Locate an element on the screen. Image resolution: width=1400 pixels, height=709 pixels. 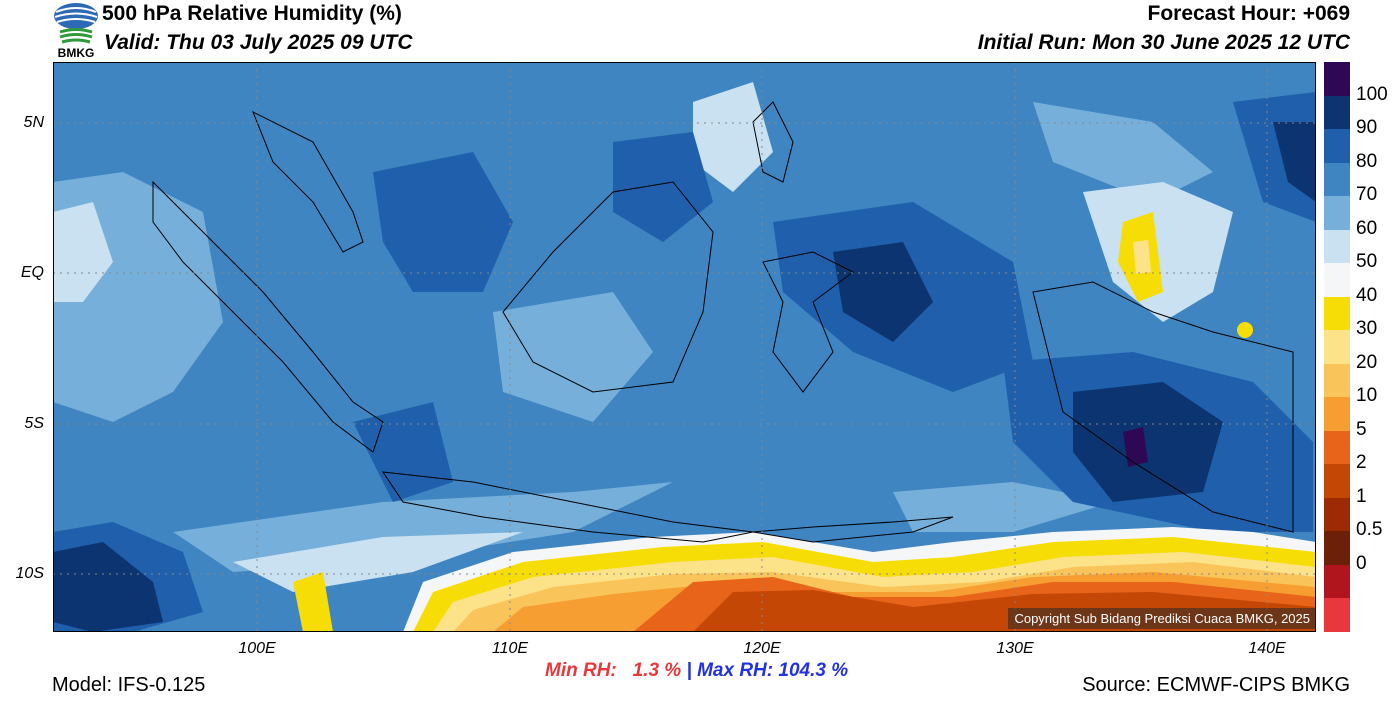
coast-new-guinea is located at coordinates (1163, 407).